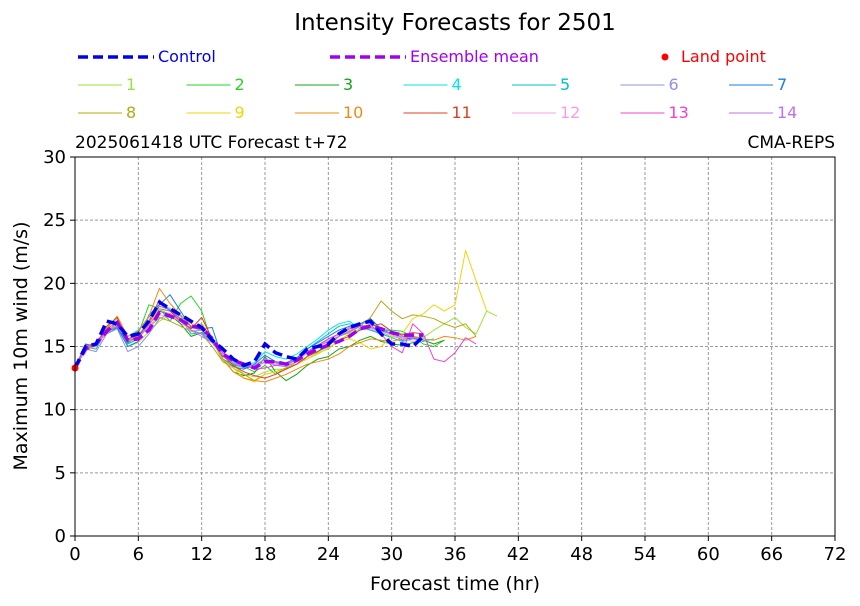 This screenshot has height=606, width=860. What do you see at coordinates (265, 554) in the screenshot?
I see `x-tick-label: 18` at bounding box center [265, 554].